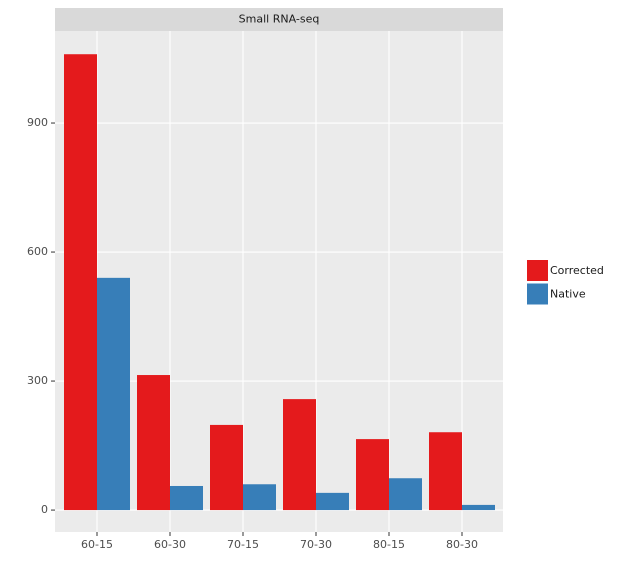 Image resolution: width=617 pixels, height=582 pixels. Describe the element at coordinates (37, 122) in the screenshot. I see `y-tick-label: 900` at that location.